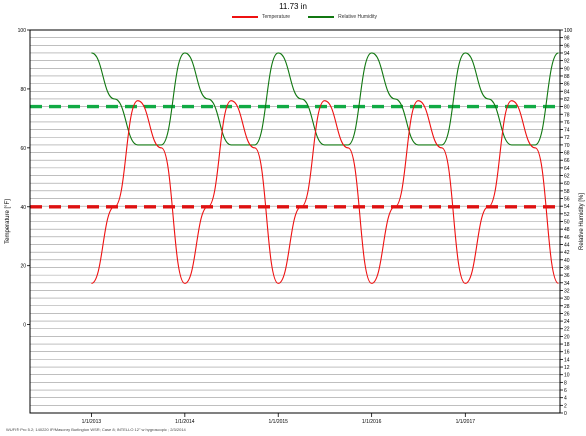 Image resolution: width=586 pixels, height=436 pixels. I want to click on y2-tick-label: 94, so click(567, 54).